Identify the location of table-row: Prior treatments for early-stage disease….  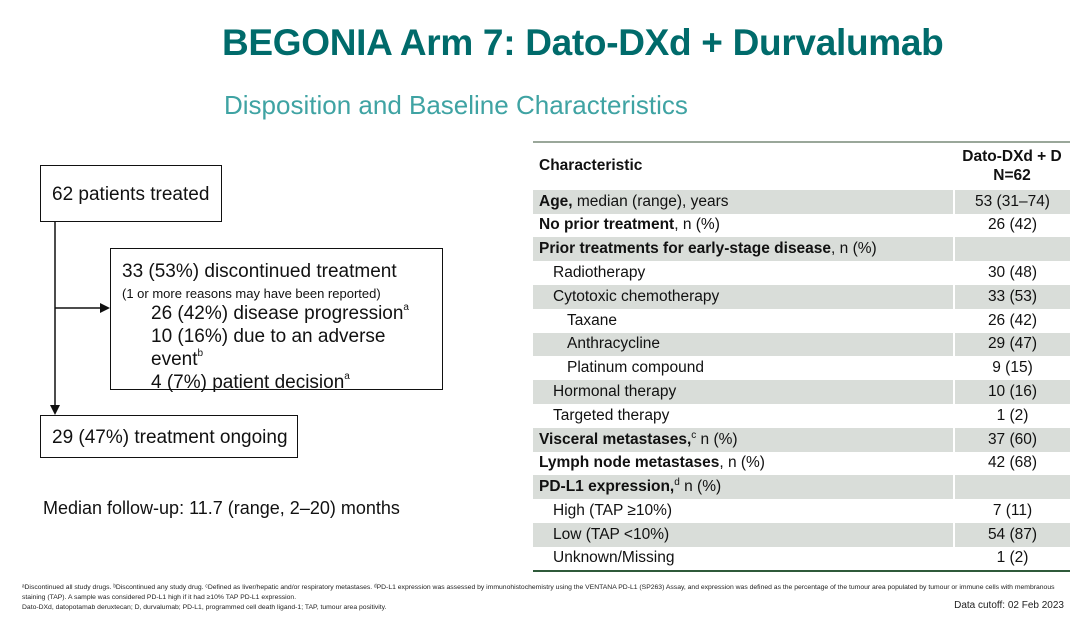
(801, 249).